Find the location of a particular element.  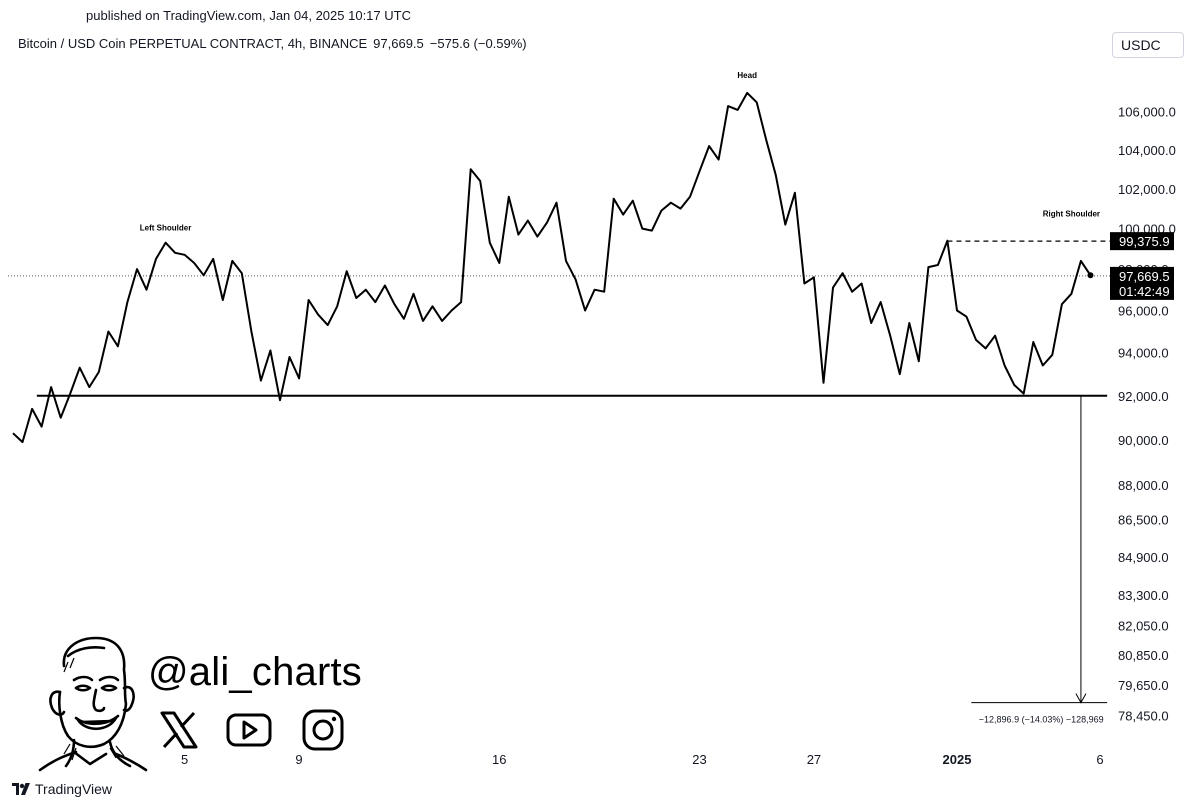

y-tick-label: 106,000.0 is located at coordinates (1147, 112).